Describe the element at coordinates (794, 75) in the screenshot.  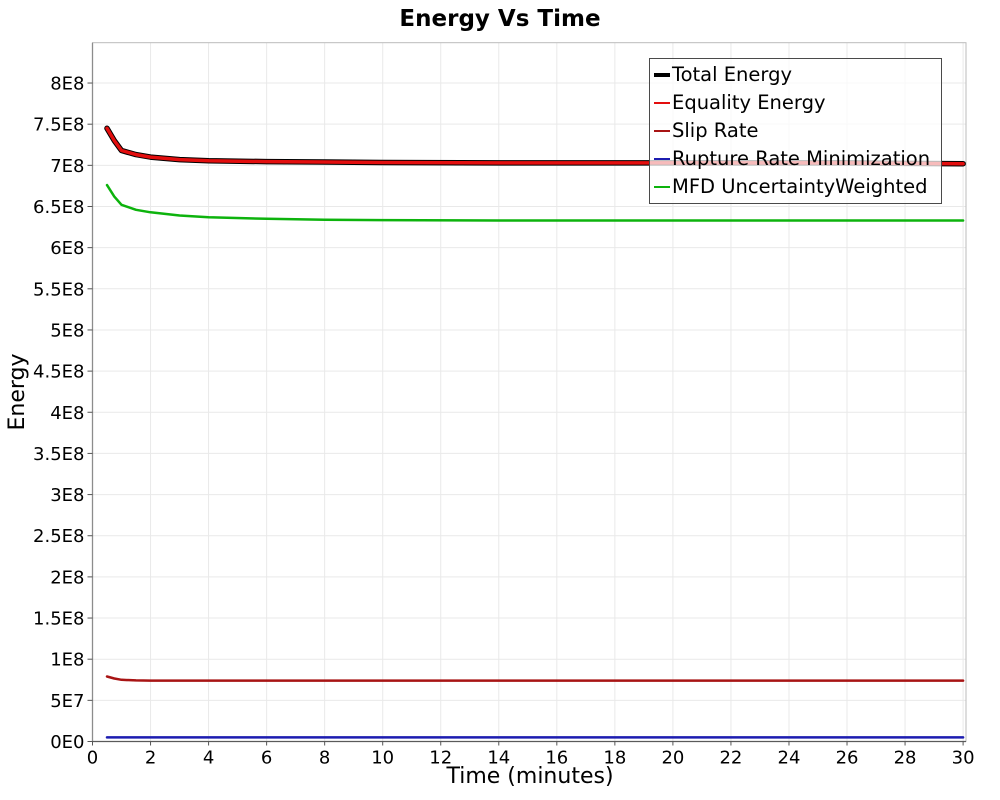
I see `legend-item-total-energy: Total Energy` at that location.